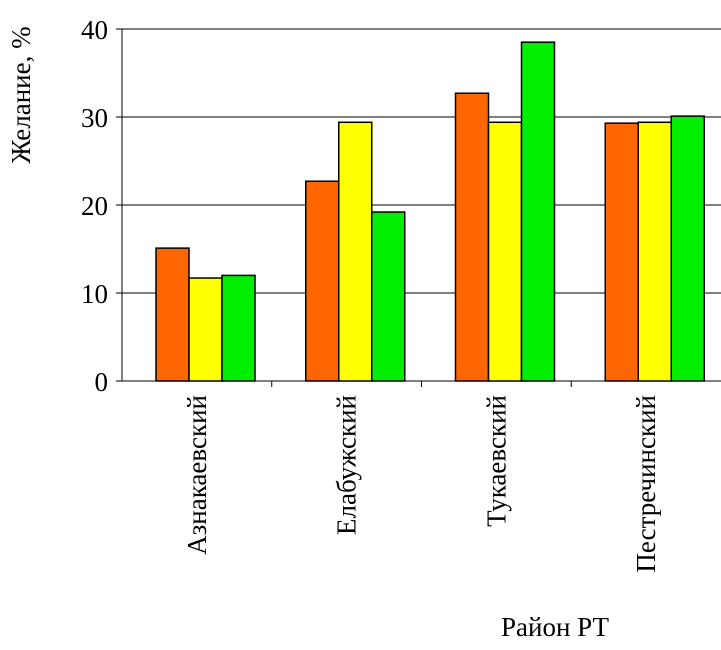  What do you see at coordinates (646, 484) in the screenshot?
I see `x-tick-label: Пестречинский` at bounding box center [646, 484].